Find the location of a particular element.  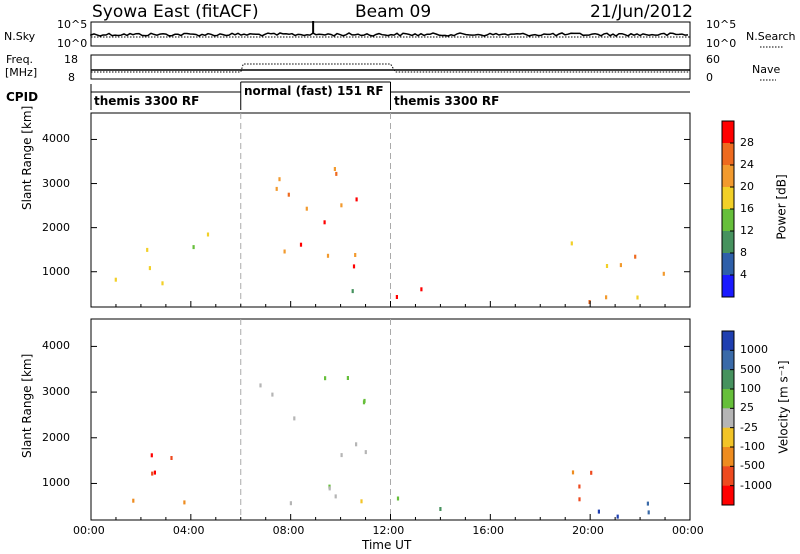

noise-strip-frame is located at coordinates (390, 34).